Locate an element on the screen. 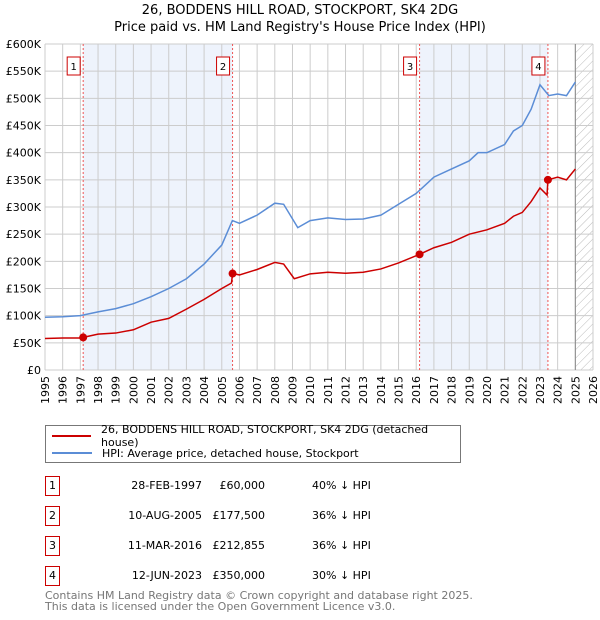 The image size is (600, 620). x-tick-label: 2005 is located at coordinates (222, 390).